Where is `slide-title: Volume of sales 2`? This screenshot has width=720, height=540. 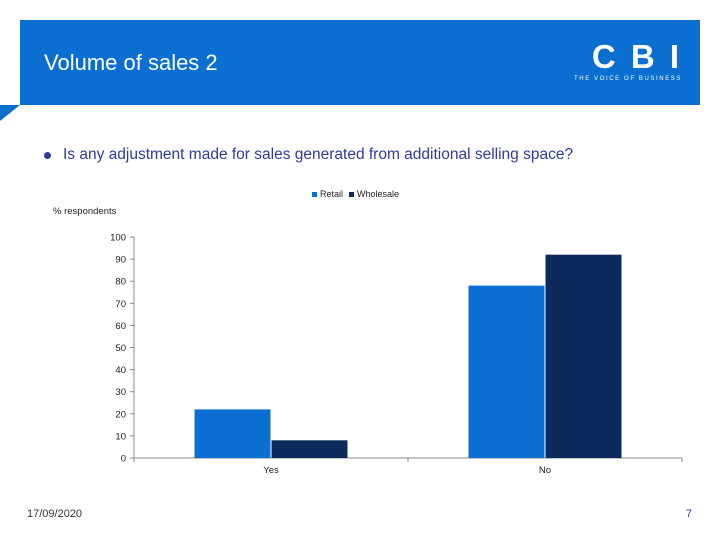 slide-title: Volume of sales 2 is located at coordinates (131, 62).